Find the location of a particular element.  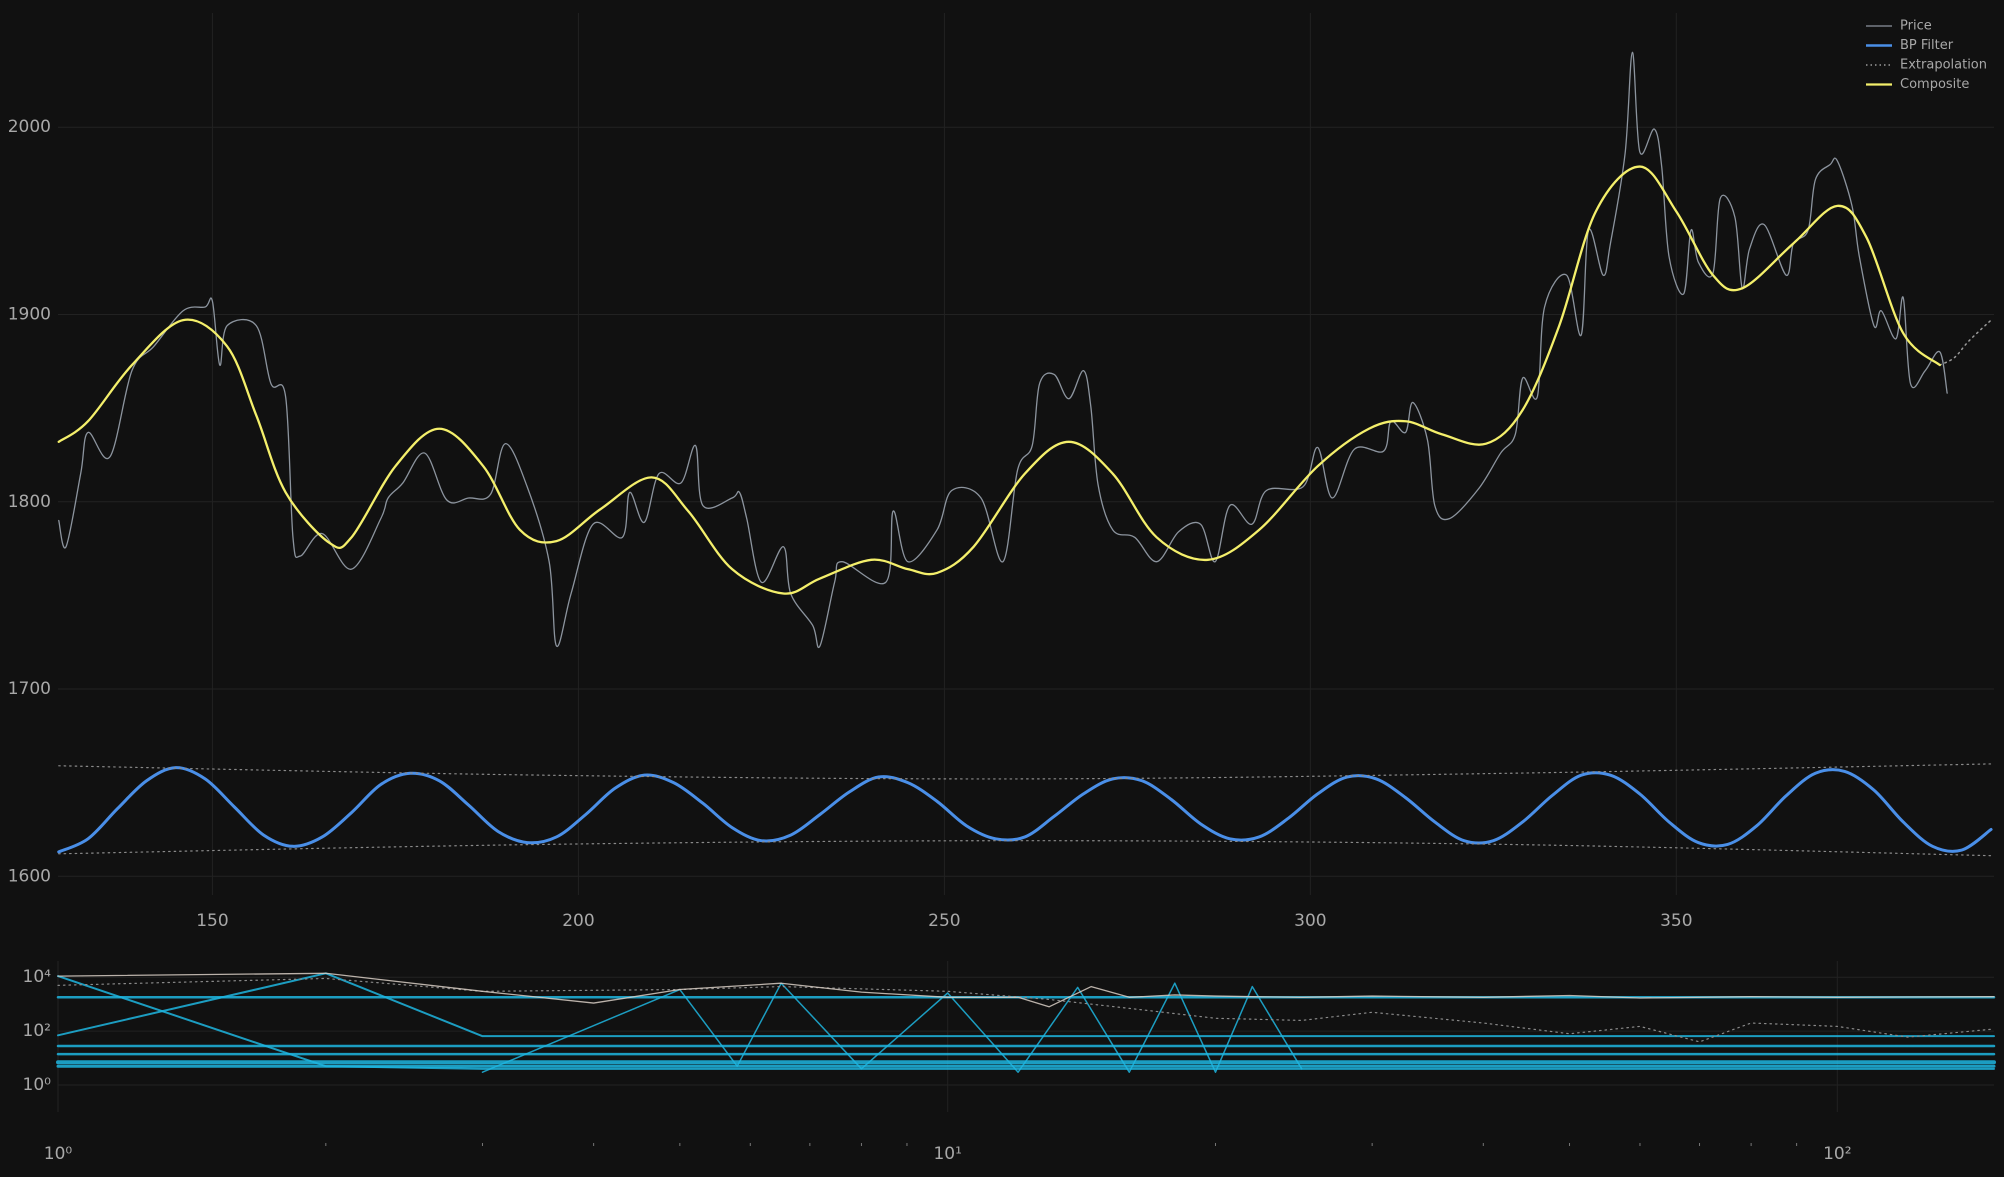

x-tick-label: 250 is located at coordinates (944, 921).